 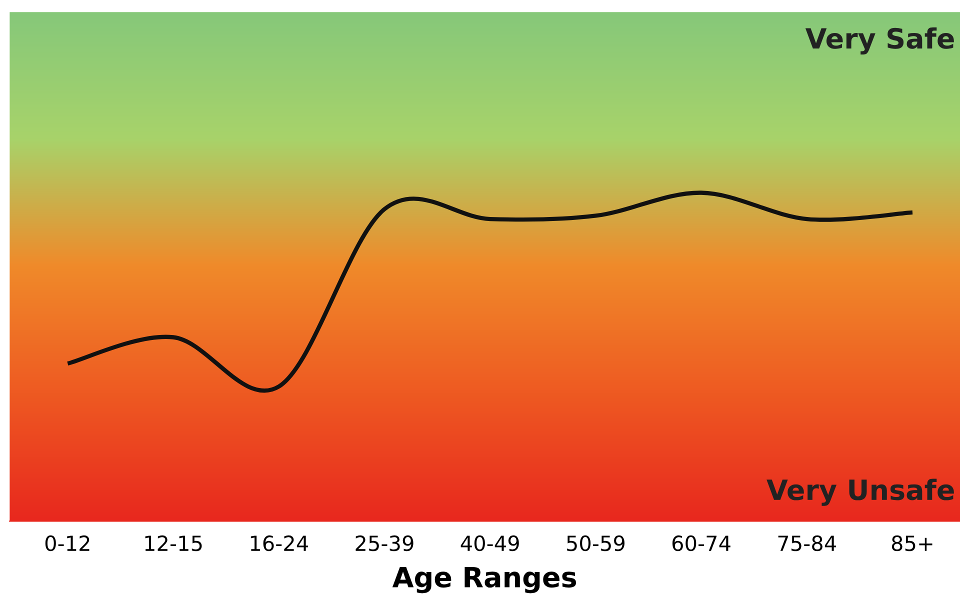 What do you see at coordinates (860, 492) in the screenshot?
I see `annotation: Very Unsafe` at bounding box center [860, 492].